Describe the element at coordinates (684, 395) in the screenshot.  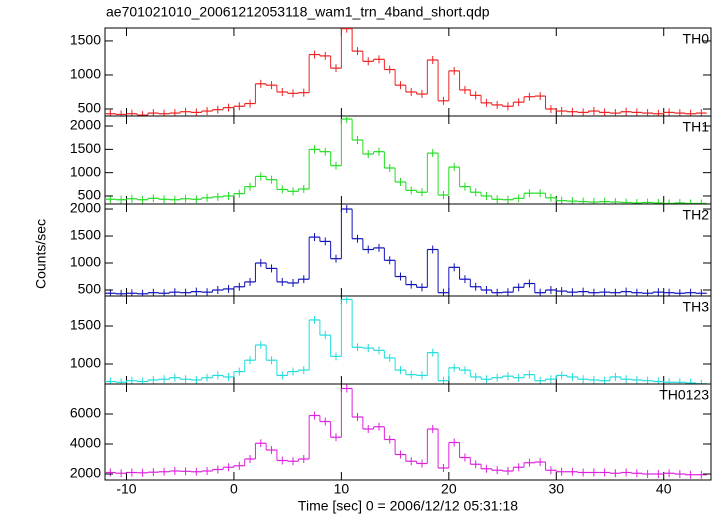
I see `panel-label: TH0123` at that location.